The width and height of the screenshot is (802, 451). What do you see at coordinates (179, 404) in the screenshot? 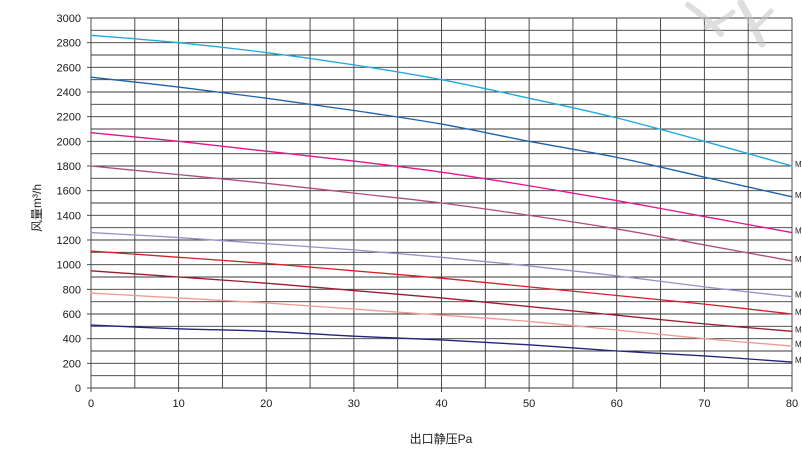
I see `x-tick-label: 10` at bounding box center [179, 404].